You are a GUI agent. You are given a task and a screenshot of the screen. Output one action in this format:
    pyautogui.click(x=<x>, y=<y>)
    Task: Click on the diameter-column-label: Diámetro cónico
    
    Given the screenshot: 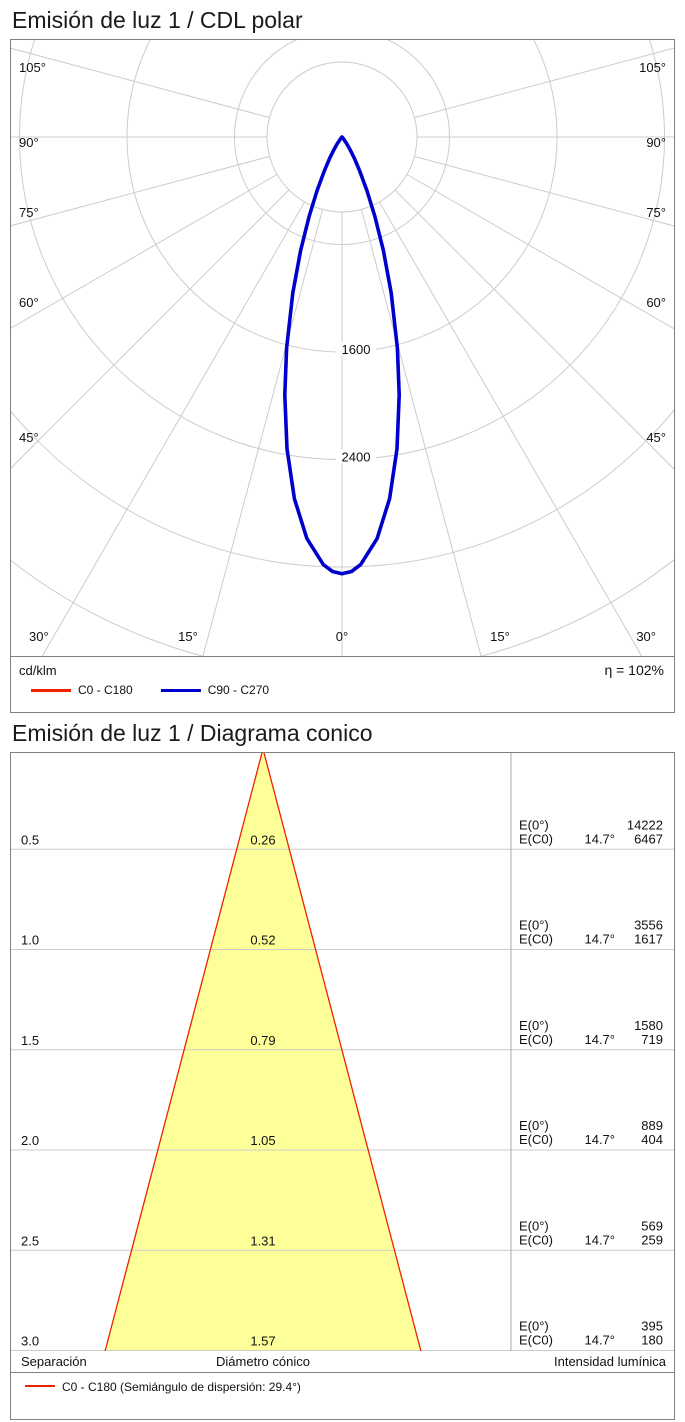 What is the action you would take?
    pyautogui.click(x=263, y=1361)
    